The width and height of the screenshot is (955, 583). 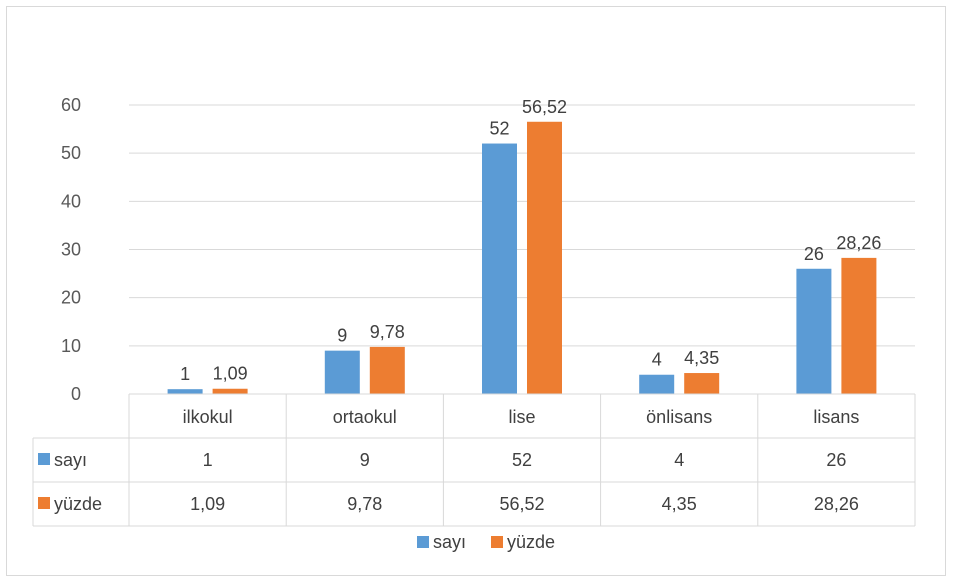 What do you see at coordinates (364, 504) in the screenshot?
I see `table-cell: 9,78` at bounding box center [364, 504].